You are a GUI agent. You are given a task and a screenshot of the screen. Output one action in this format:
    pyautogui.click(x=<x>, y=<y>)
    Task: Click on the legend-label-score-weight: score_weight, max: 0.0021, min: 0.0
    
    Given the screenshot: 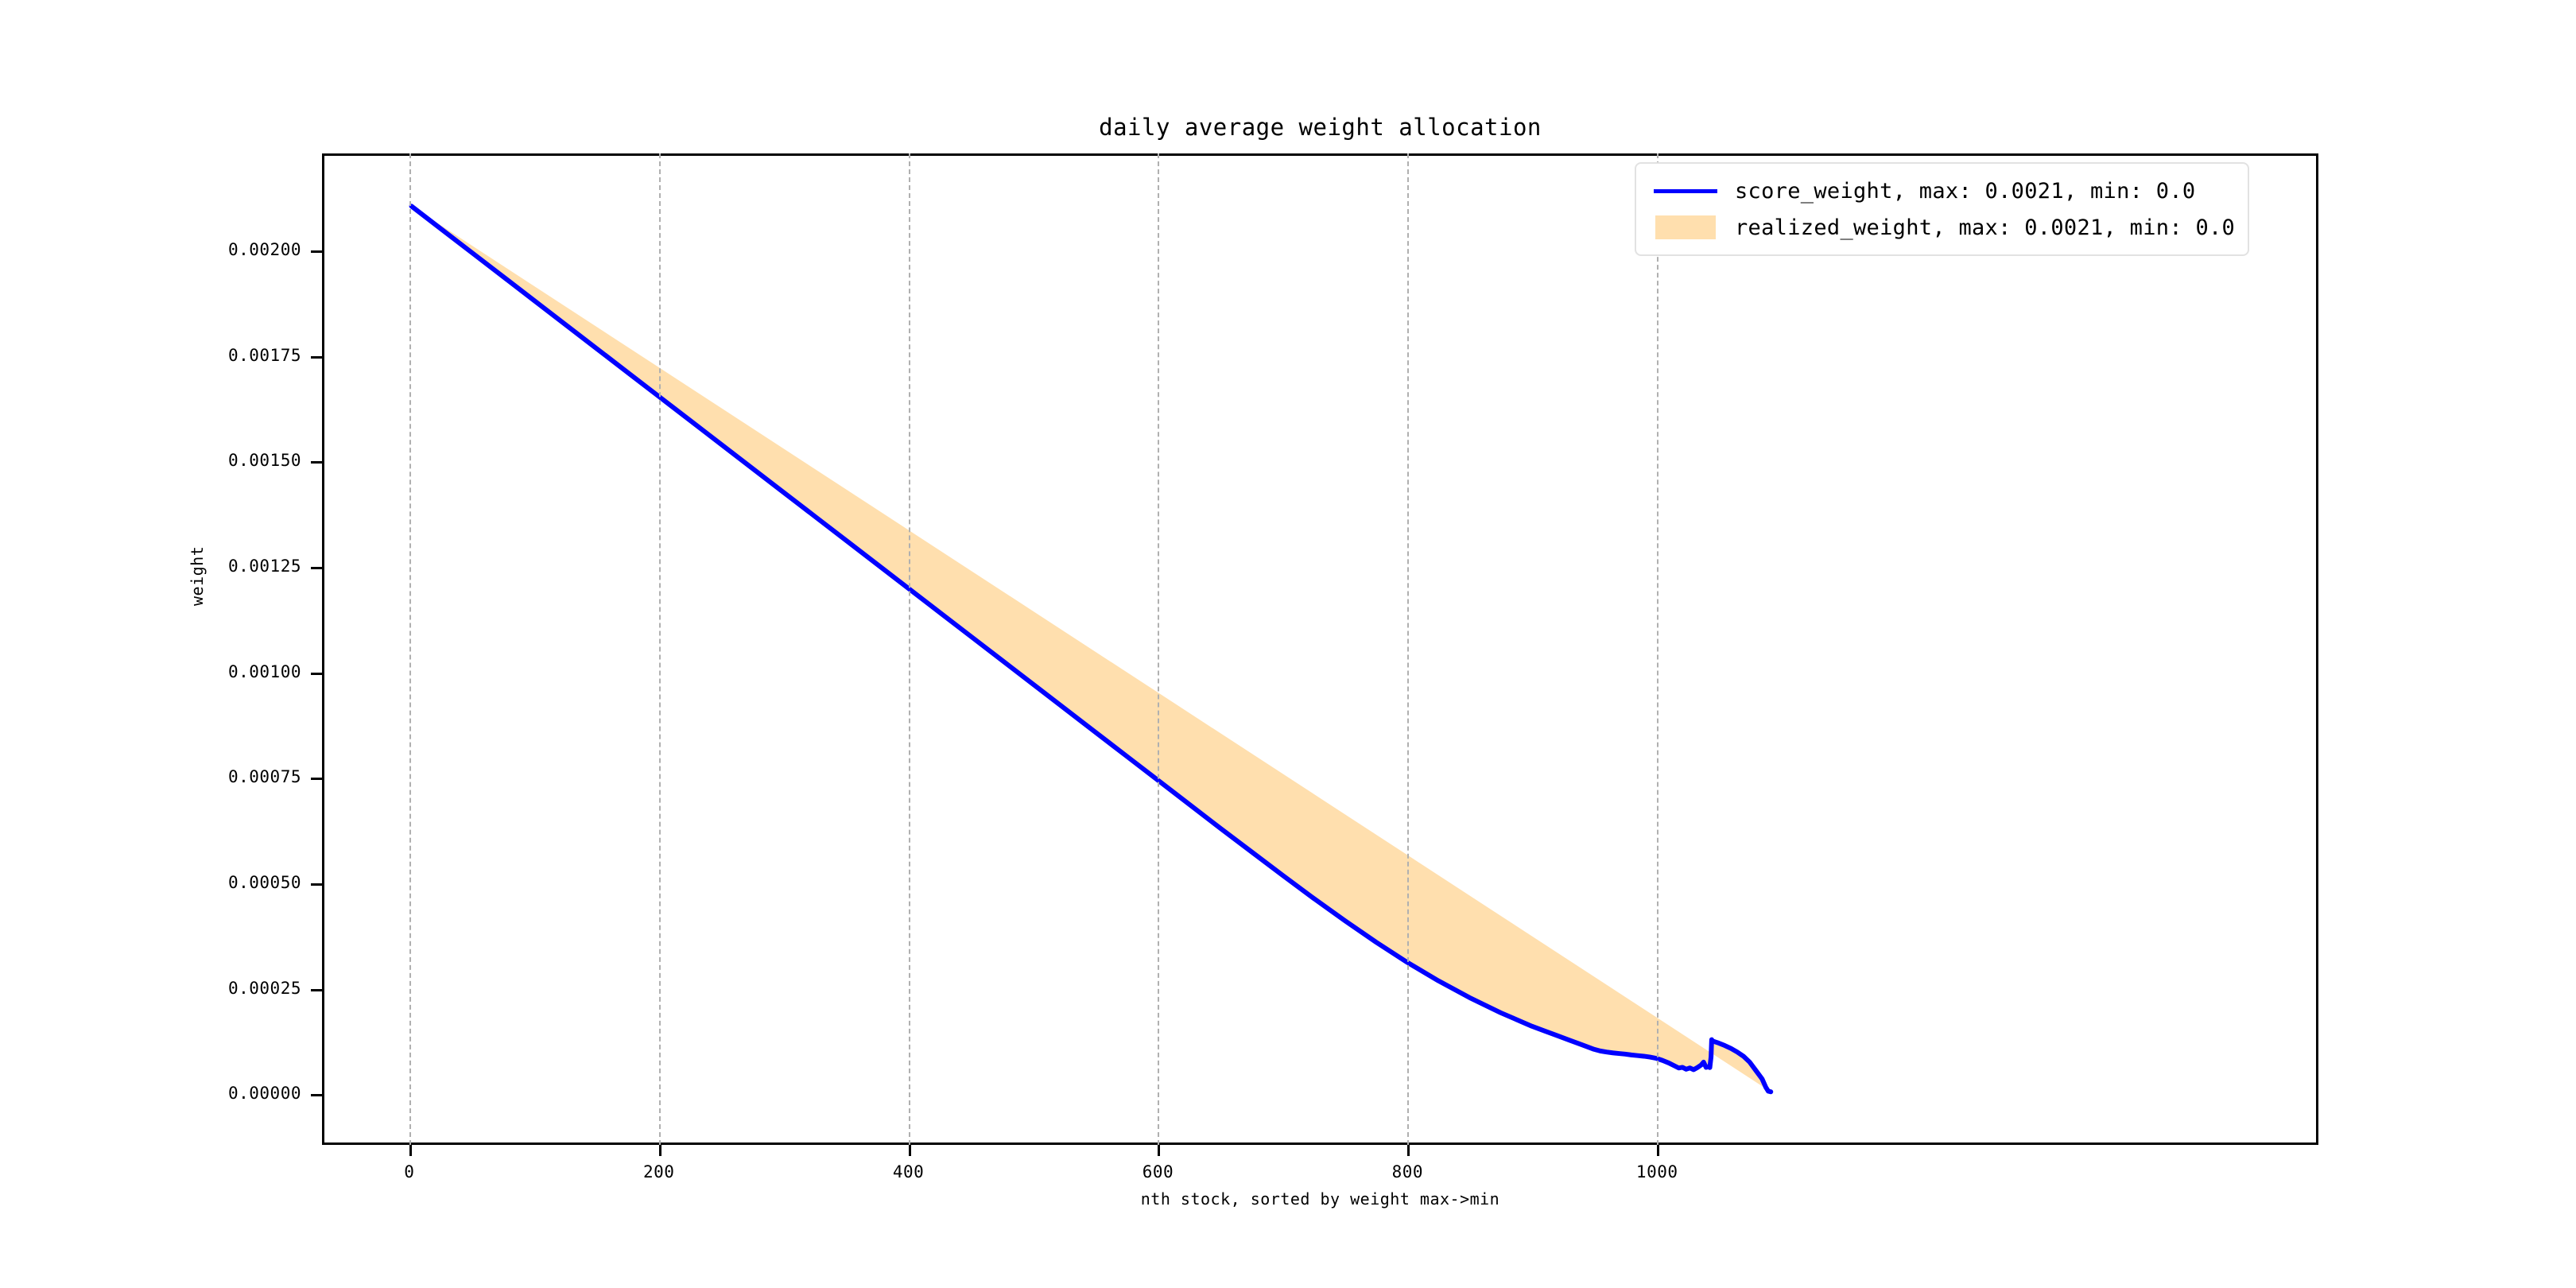 What is the action you would take?
    pyautogui.click(x=1966, y=191)
    